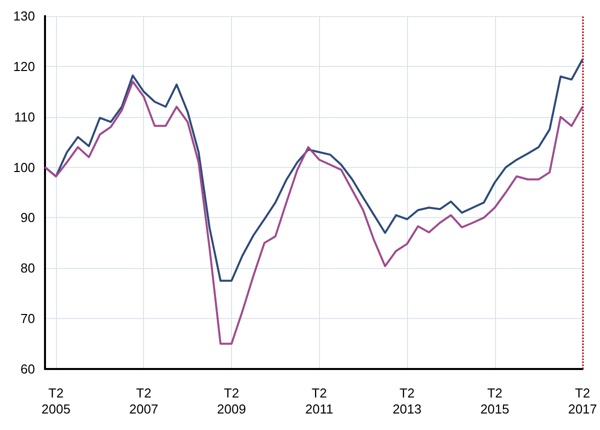 The image size is (600, 430). Describe the element at coordinates (319, 401) in the screenshot. I see `x-tick-label: T2 2011` at that location.